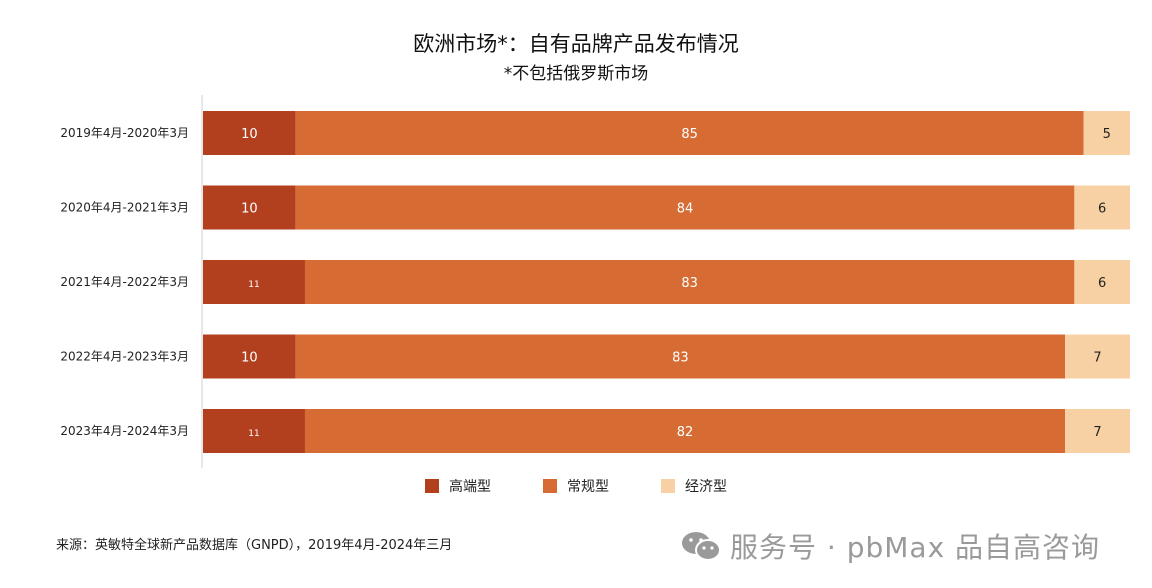 This screenshot has height=588, width=1152. I want to click on data-label-regular: 85, so click(689, 134).